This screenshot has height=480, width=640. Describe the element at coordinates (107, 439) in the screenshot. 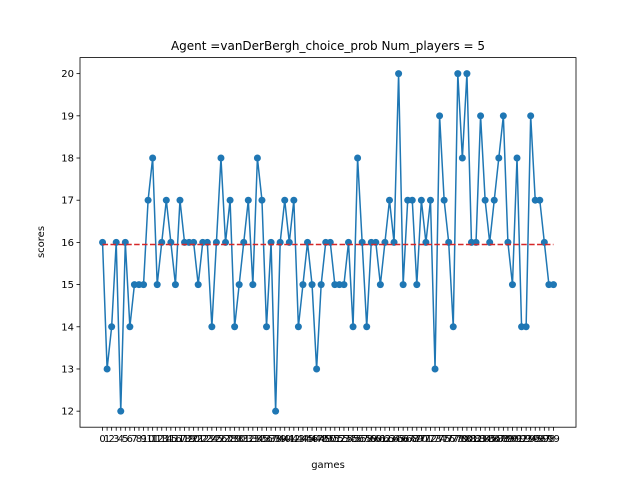

I see `x-tick-label: 1` at that location.